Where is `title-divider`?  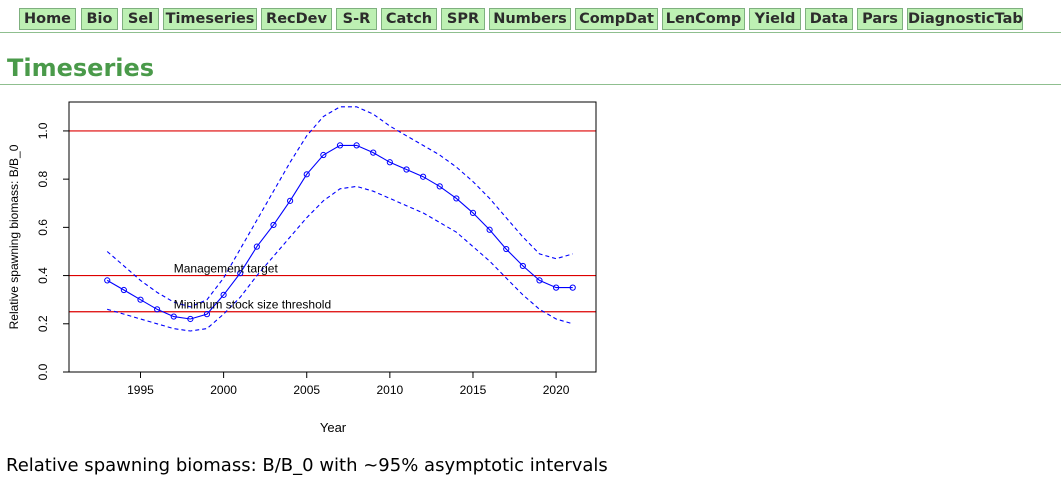
title-divider is located at coordinates (530, 84).